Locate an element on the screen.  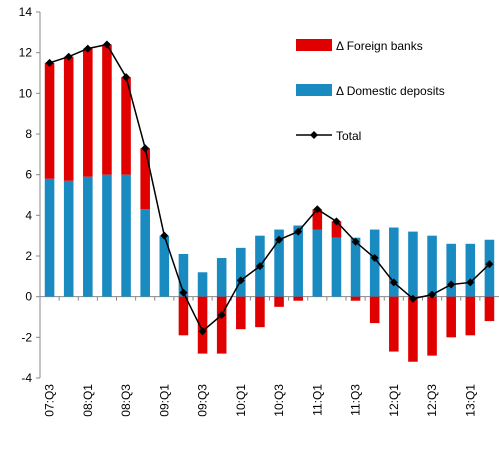
x-tick-label: 08:Q1 is located at coordinates (88, 400).